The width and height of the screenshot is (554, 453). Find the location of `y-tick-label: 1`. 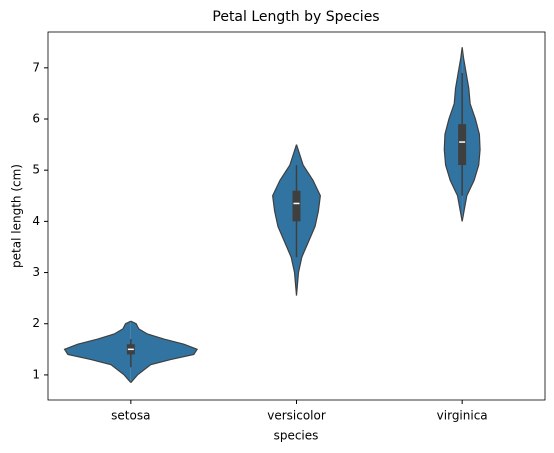

y-tick-label: 1 is located at coordinates (36, 374).